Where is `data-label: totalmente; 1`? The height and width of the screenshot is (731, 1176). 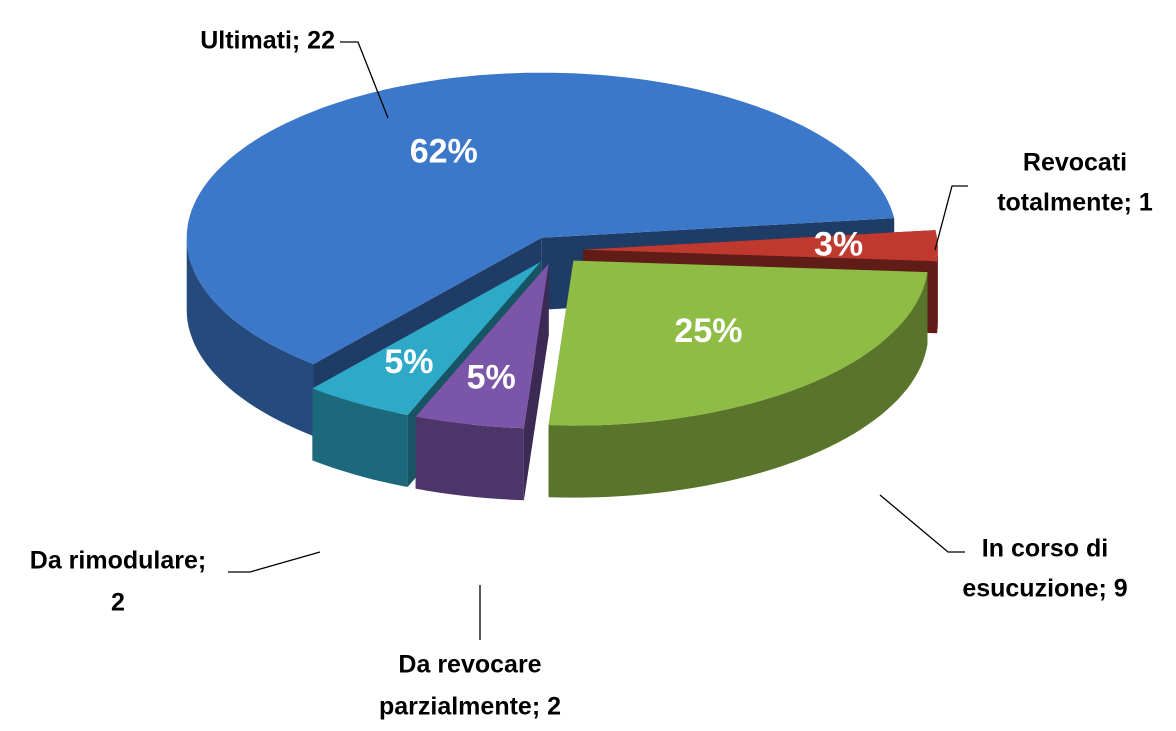
data-label: totalmente; 1 is located at coordinates (1075, 203).